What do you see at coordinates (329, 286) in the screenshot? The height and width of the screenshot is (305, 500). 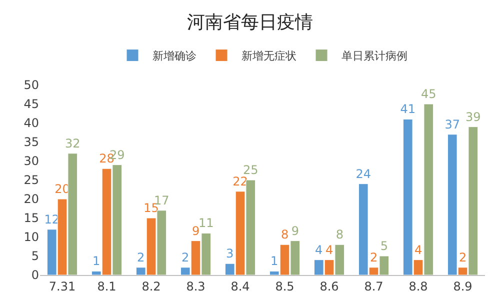 I see `x-tick-label: 8.6` at bounding box center [329, 286].